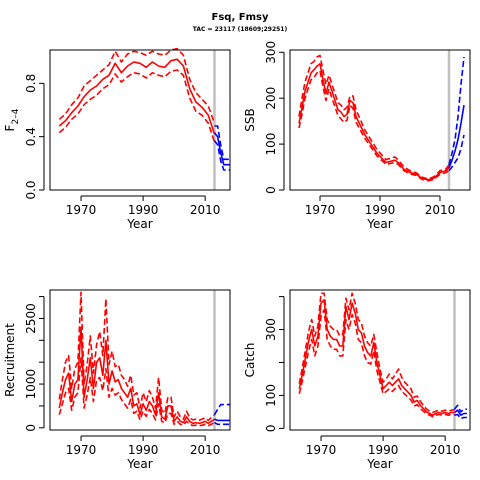 The image size is (480, 480). I want to click on f-y-axis-label-subscript: 2–4, so click(16, 116).